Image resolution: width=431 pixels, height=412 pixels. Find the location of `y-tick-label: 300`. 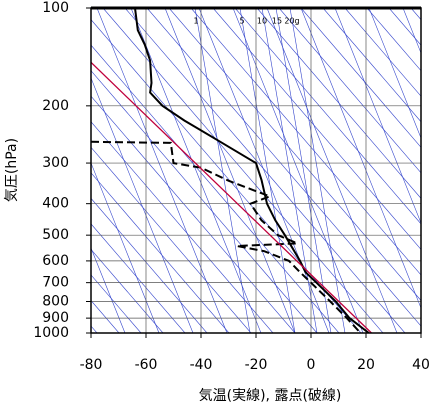

y-tick-label: 300 is located at coordinates (55, 163).